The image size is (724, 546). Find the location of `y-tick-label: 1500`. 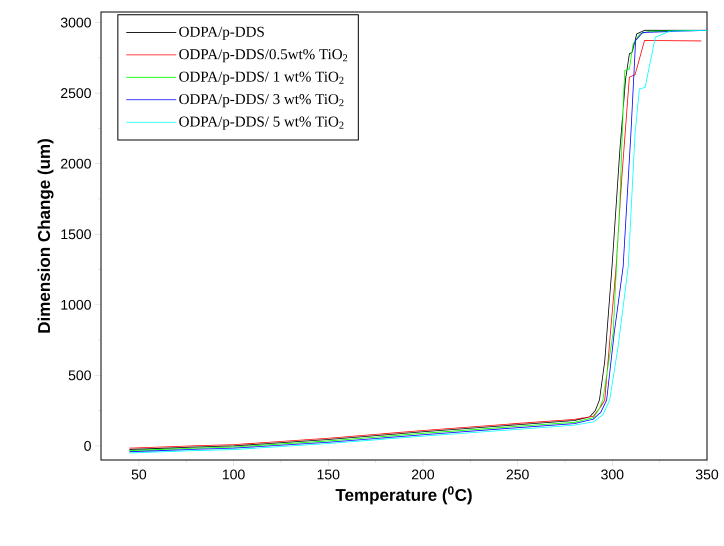

y-tick-label: 1500 is located at coordinates (76, 234).